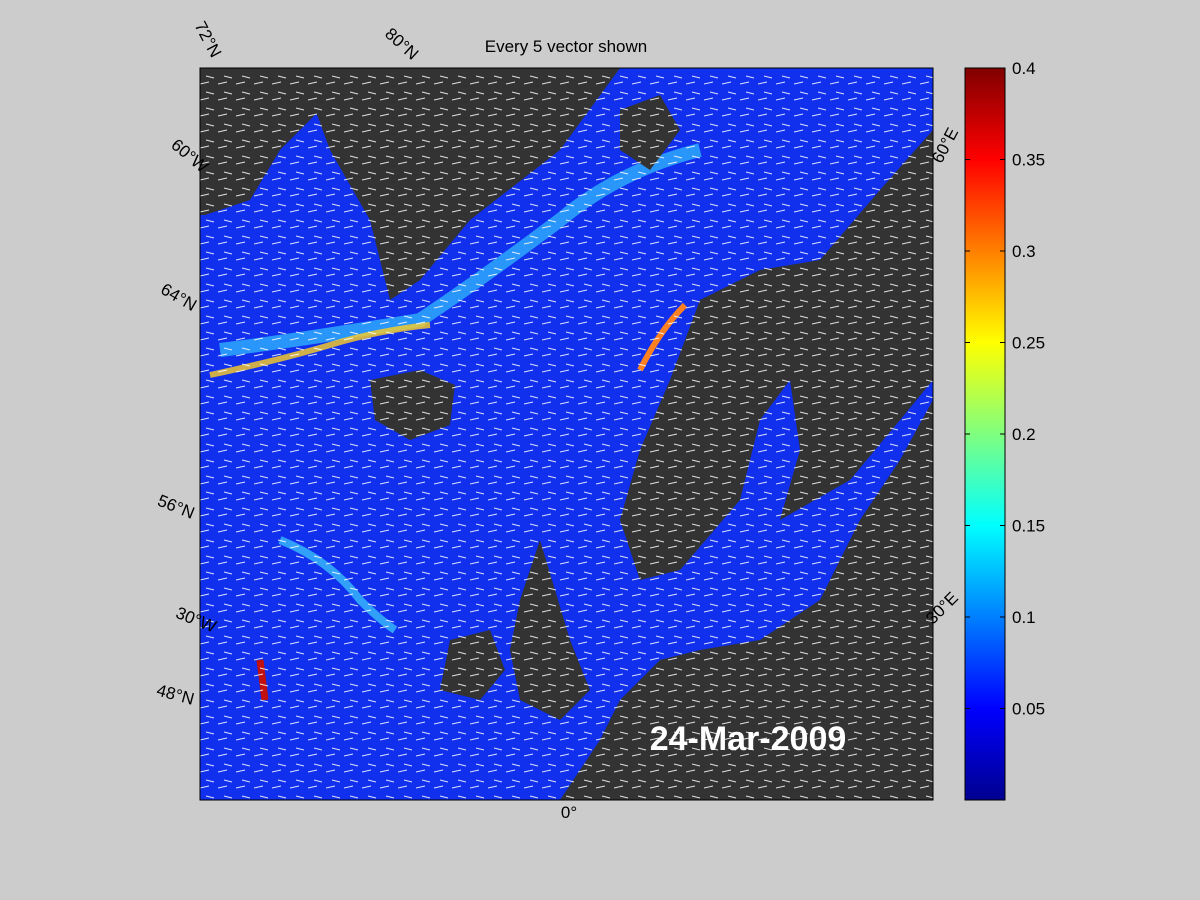 The height and width of the screenshot is (900, 1200). What do you see at coordinates (176, 695) in the screenshot?
I see `graticule-label: 48°N` at bounding box center [176, 695].